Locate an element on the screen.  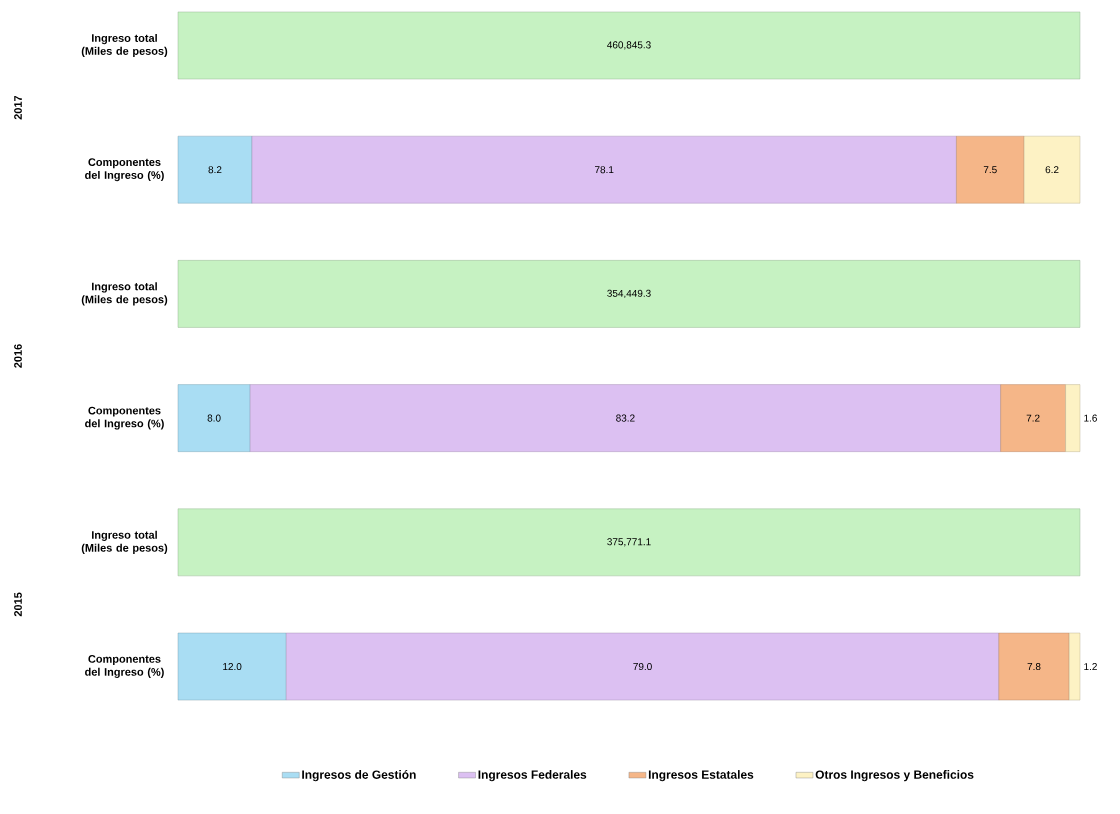
text: 2016 is located at coordinates (18, 356).